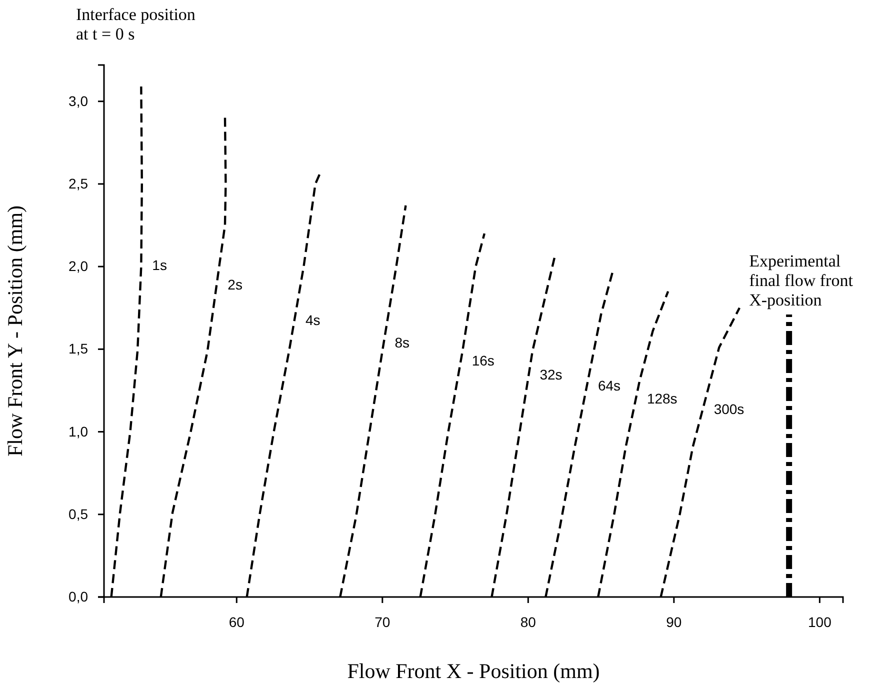  Describe the element at coordinates (473, 671) in the screenshot. I see `x-axis-title: Flow Front X - Position (mm)` at that location.